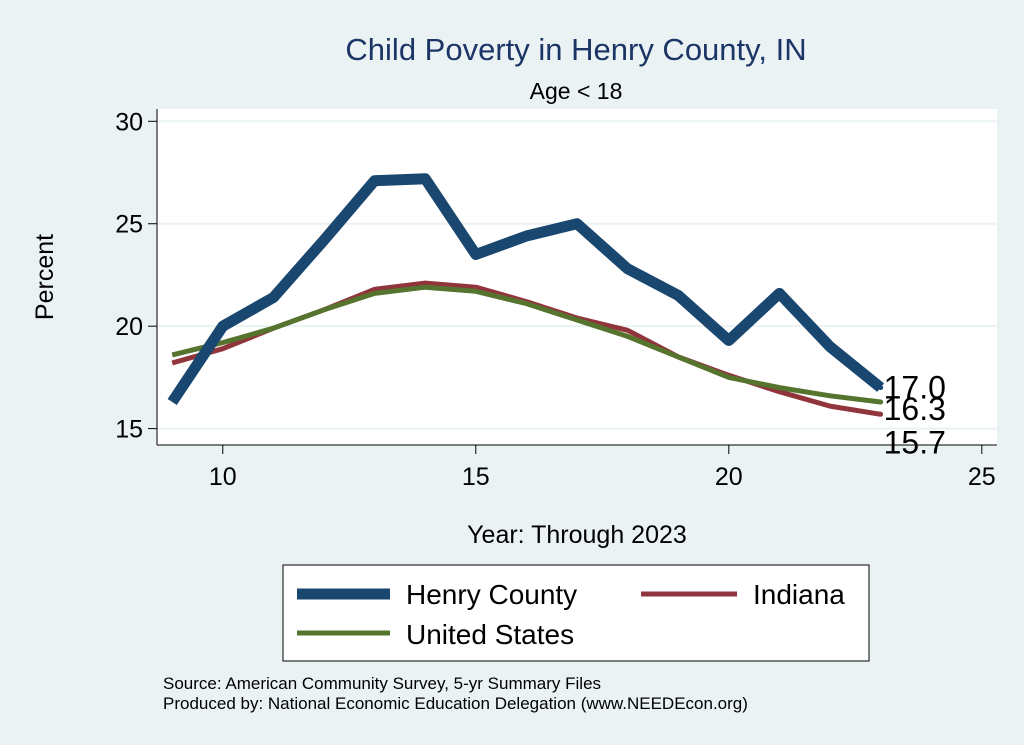  I want to click on end-label-henry-county: 17.0, so click(915, 388).